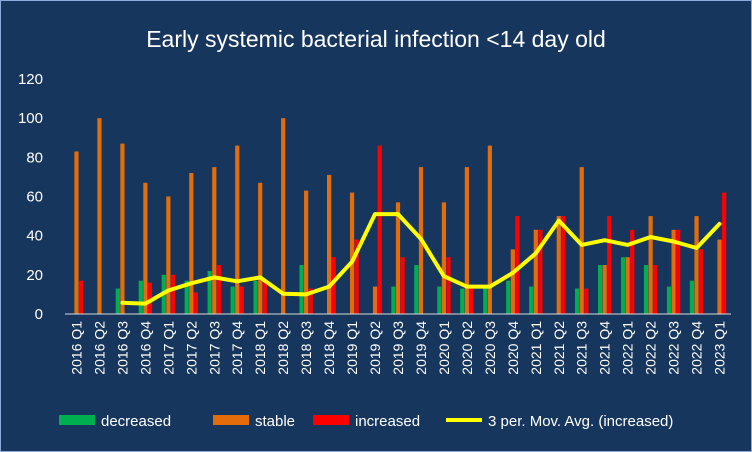 This screenshot has width=752, height=452. Describe the element at coordinates (30, 79) in the screenshot. I see `y-tick-label: 120` at that location.